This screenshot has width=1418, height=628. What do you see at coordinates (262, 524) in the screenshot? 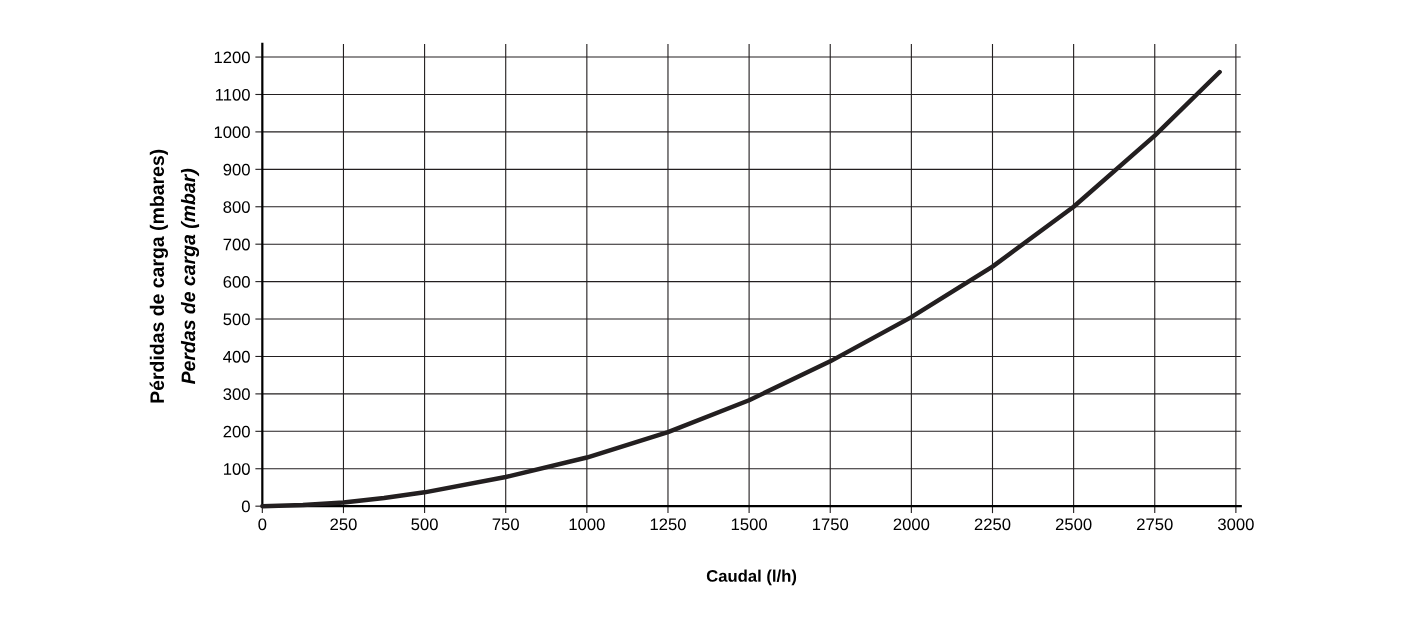
I see `x-tick-label: 0` at bounding box center [262, 524].